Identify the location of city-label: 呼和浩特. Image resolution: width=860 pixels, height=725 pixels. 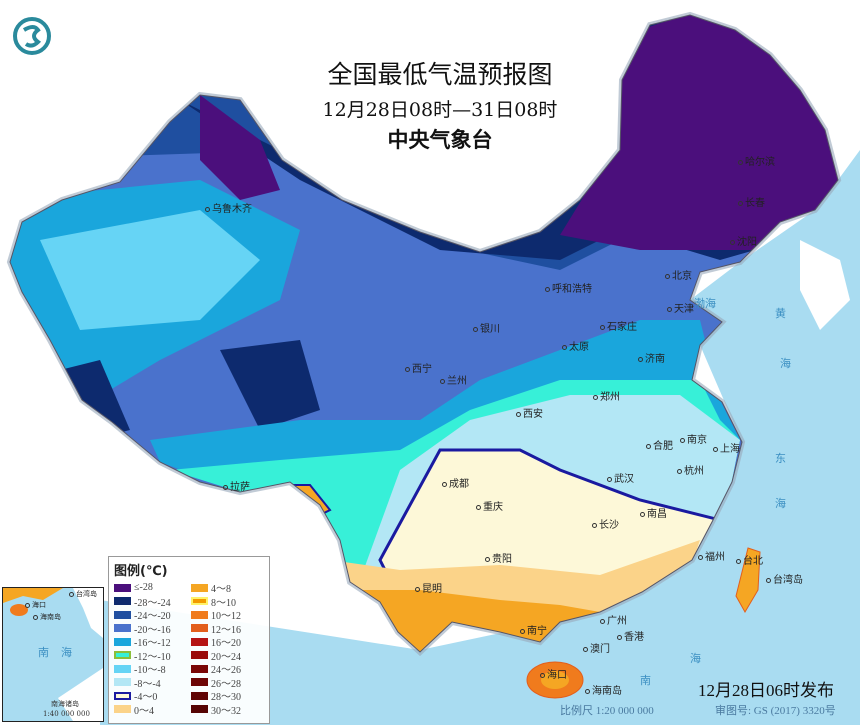
(568, 287).